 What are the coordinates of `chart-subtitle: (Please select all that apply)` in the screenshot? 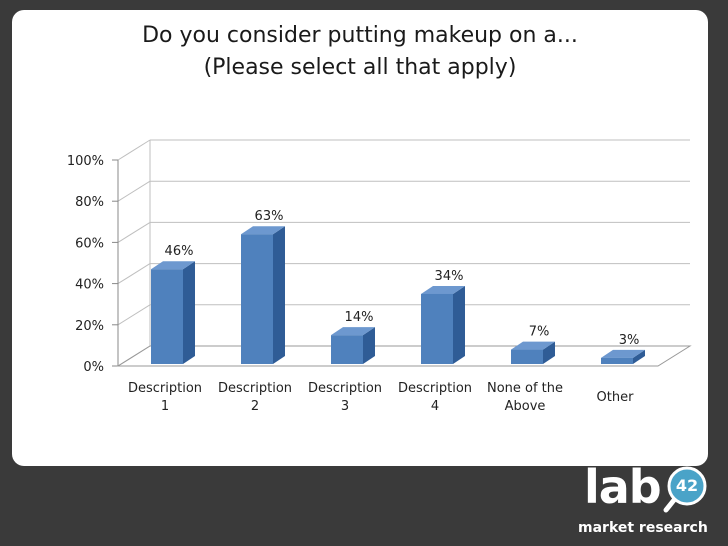 It's located at (360, 67).